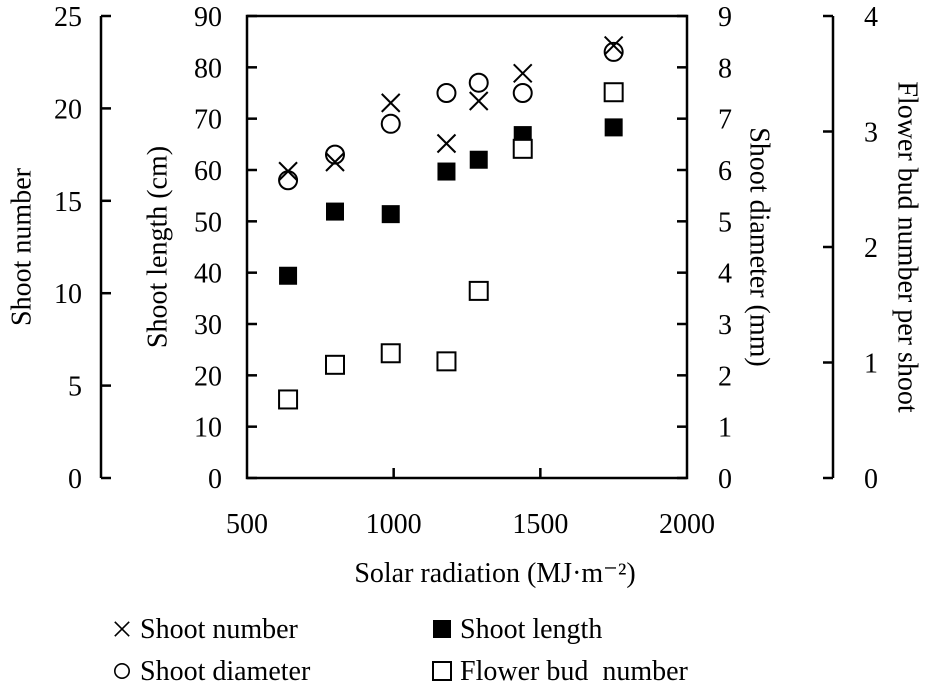  Describe the element at coordinates (394, 524) in the screenshot. I see `x-tick-label: 1000` at that location.